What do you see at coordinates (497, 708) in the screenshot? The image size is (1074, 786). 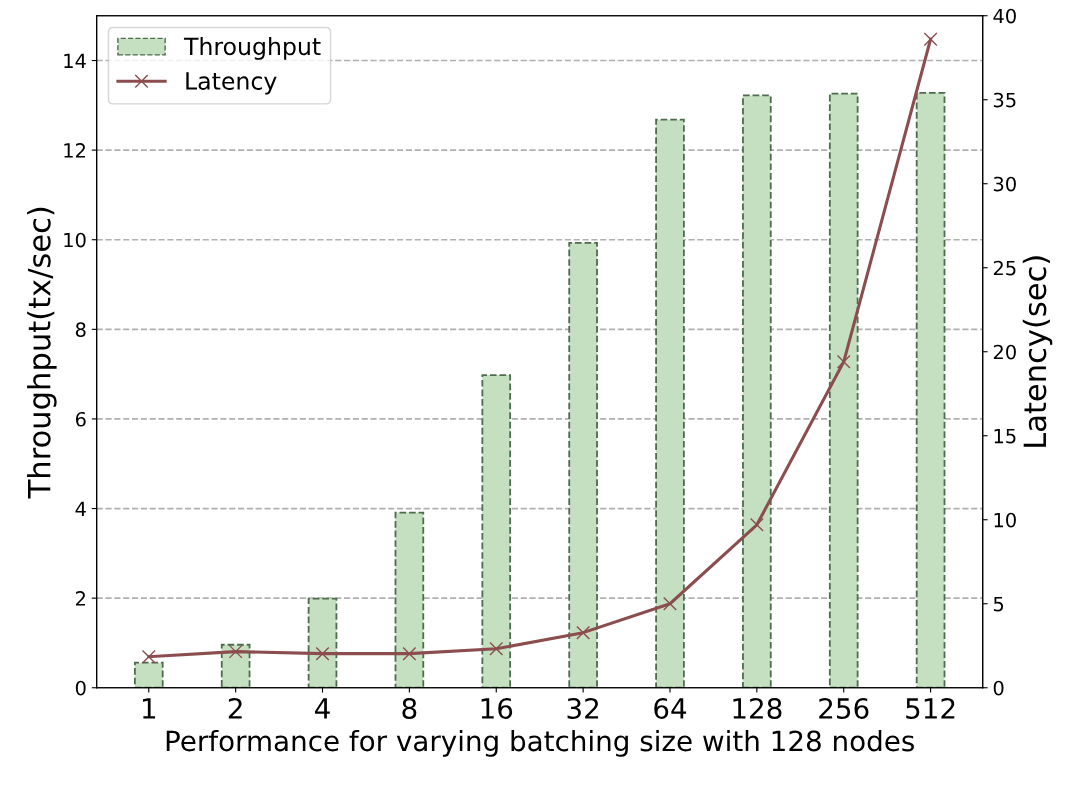 I see `x-tick-label: 16` at bounding box center [497, 708].